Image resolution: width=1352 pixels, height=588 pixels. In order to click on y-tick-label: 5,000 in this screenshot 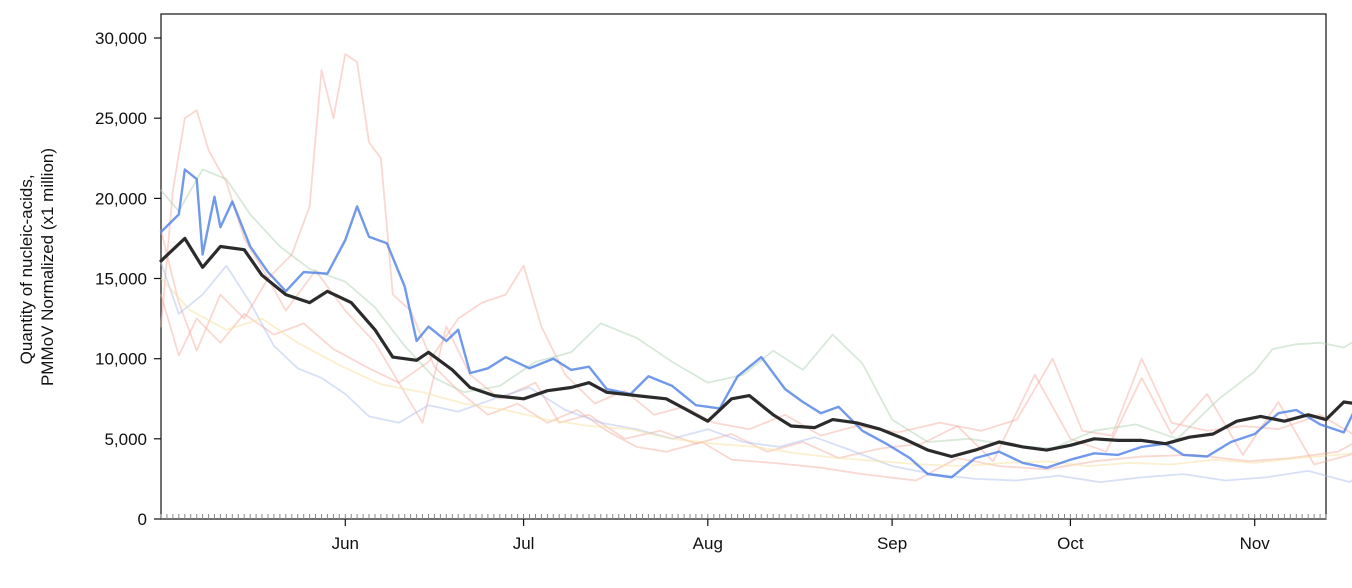, I will do `click(125, 439)`.